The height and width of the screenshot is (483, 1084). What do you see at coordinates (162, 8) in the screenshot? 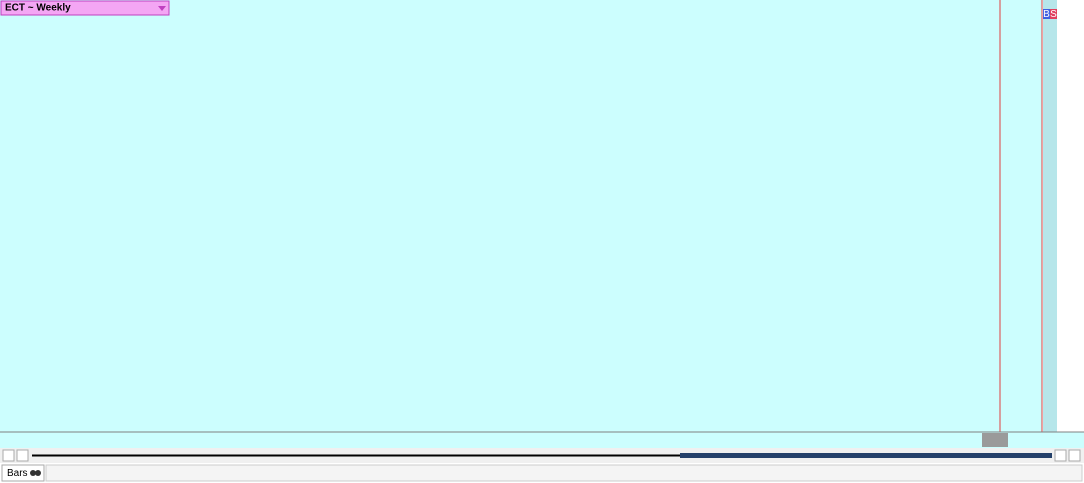
I see `dropdown-arrow` at bounding box center [162, 8].